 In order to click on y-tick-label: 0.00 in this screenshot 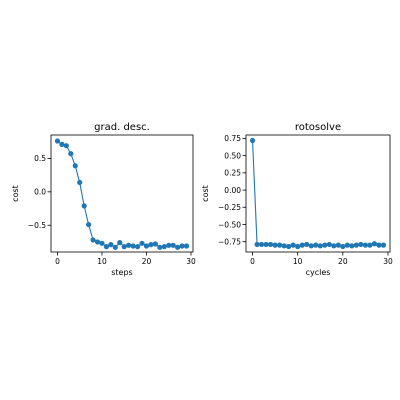, I will do `click(232, 190)`.